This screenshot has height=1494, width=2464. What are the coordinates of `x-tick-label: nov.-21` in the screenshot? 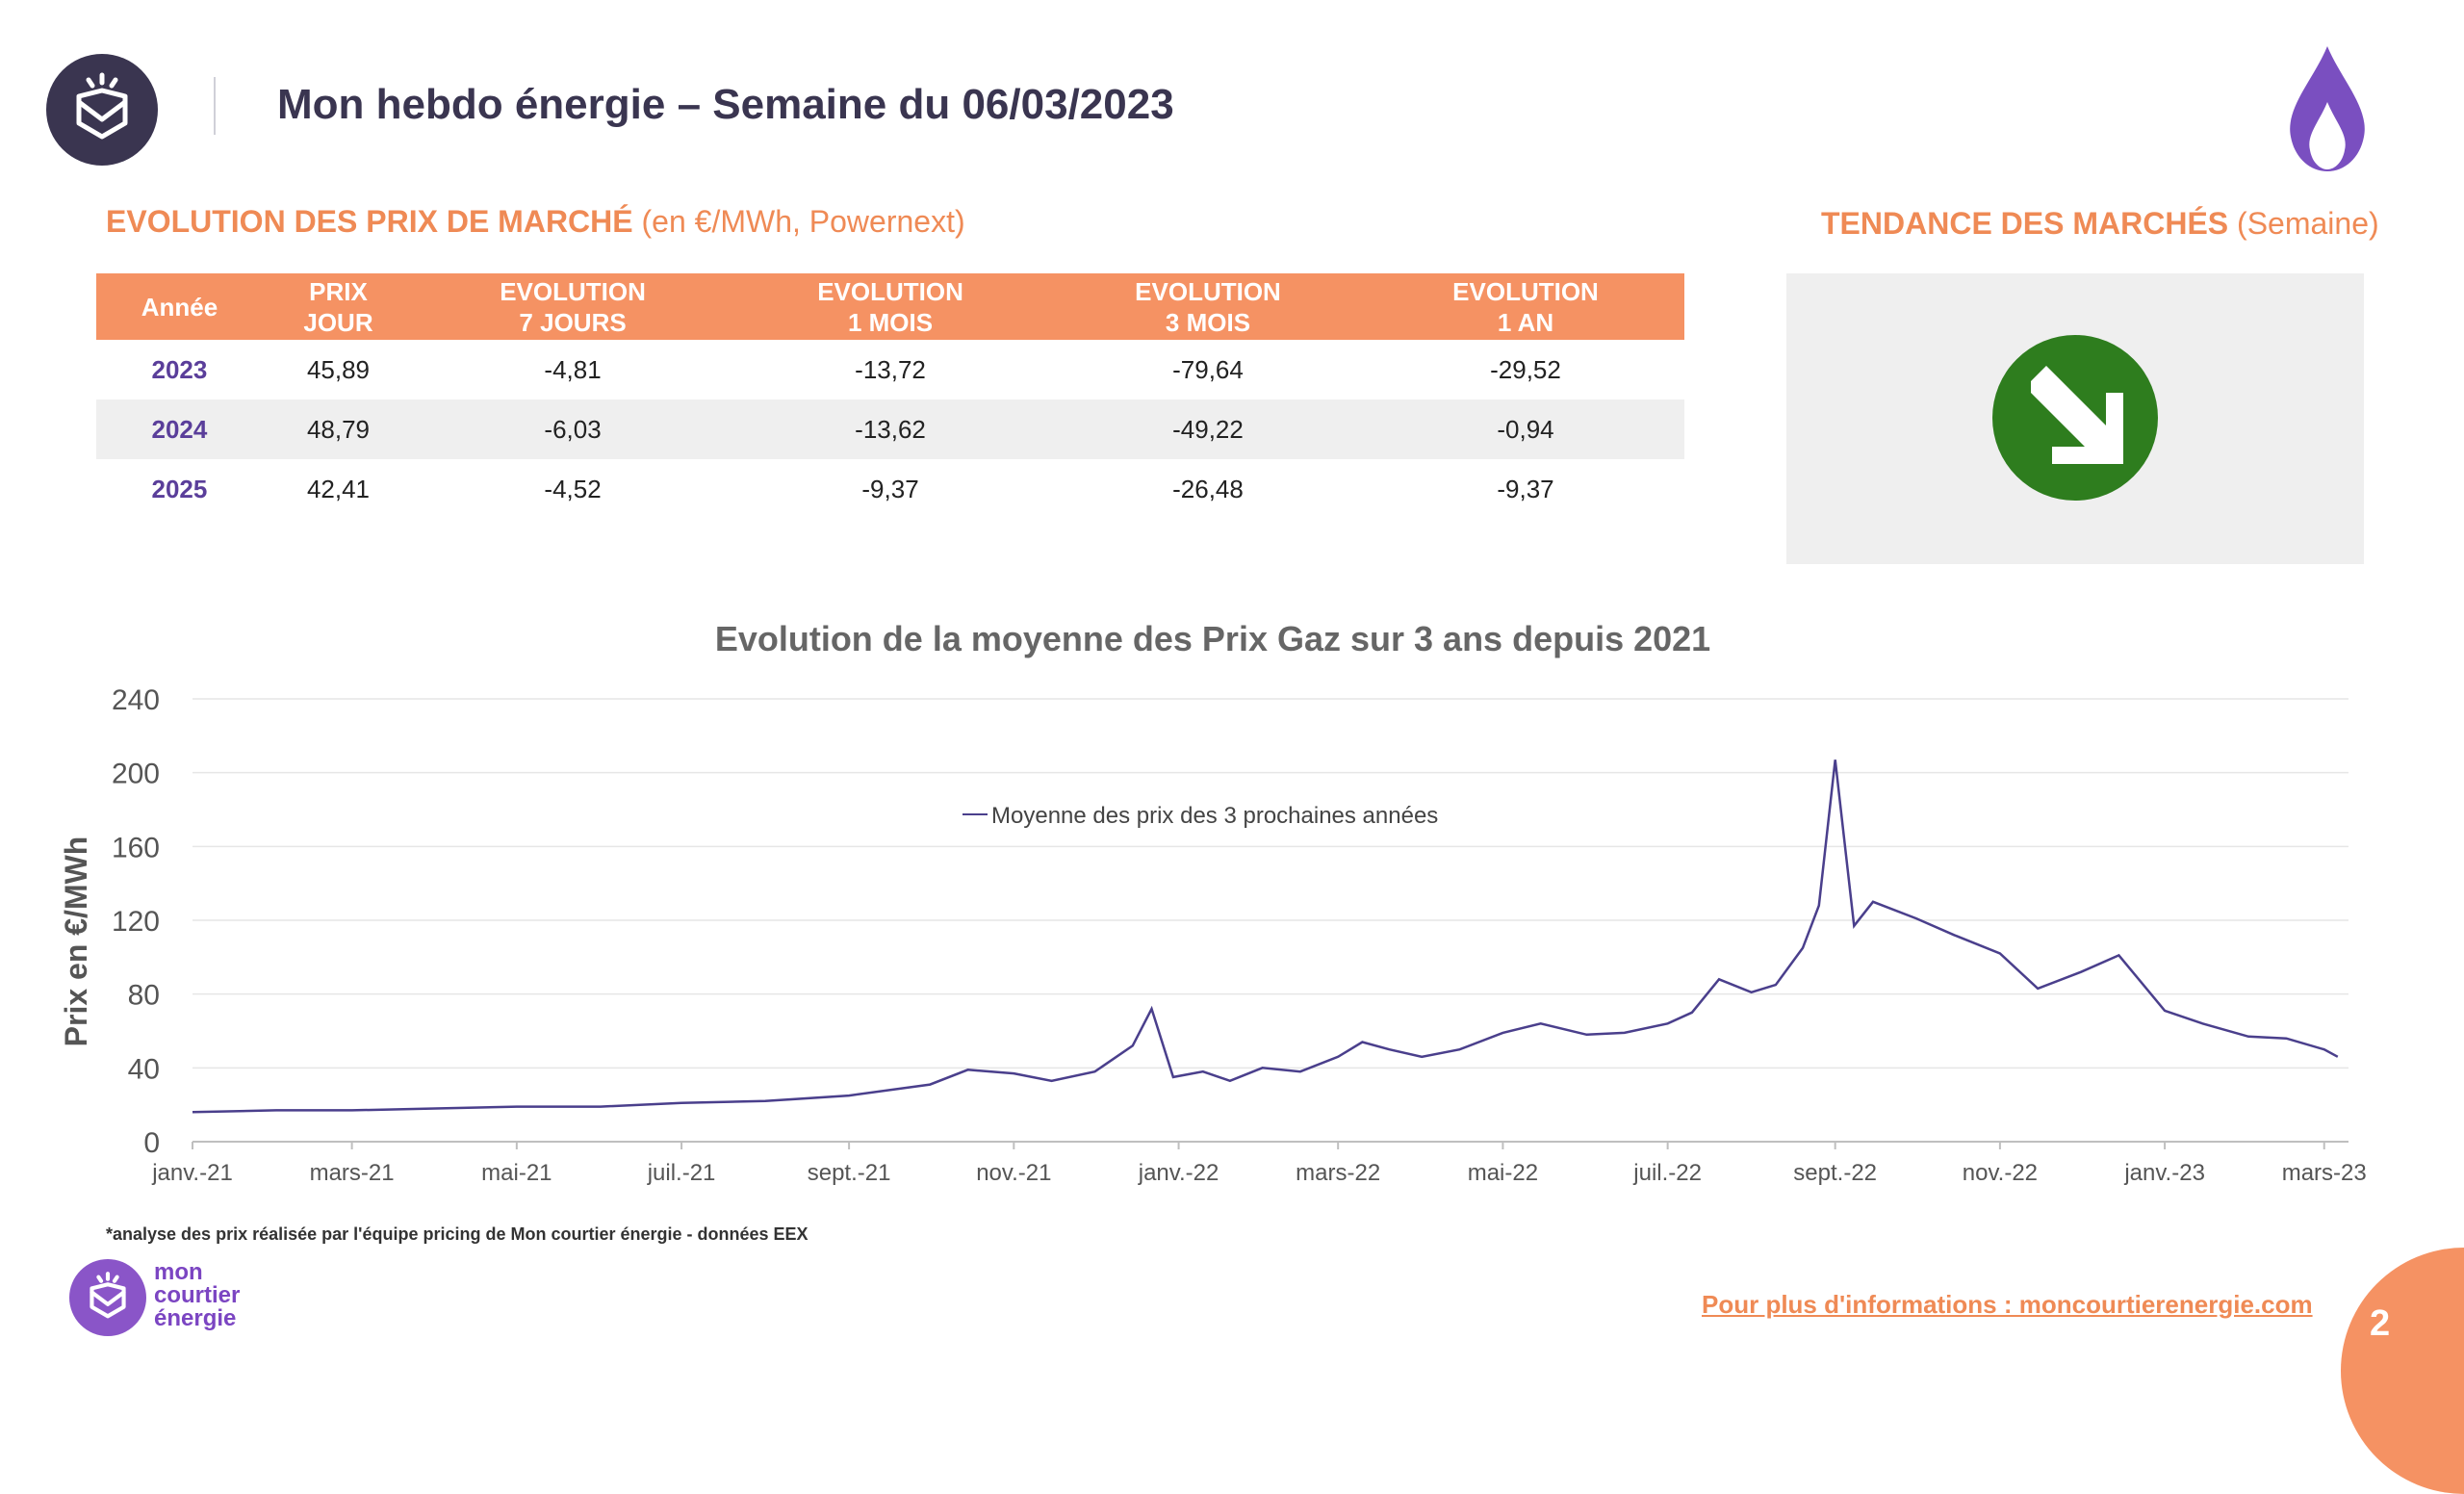 It's located at (1013, 1173).